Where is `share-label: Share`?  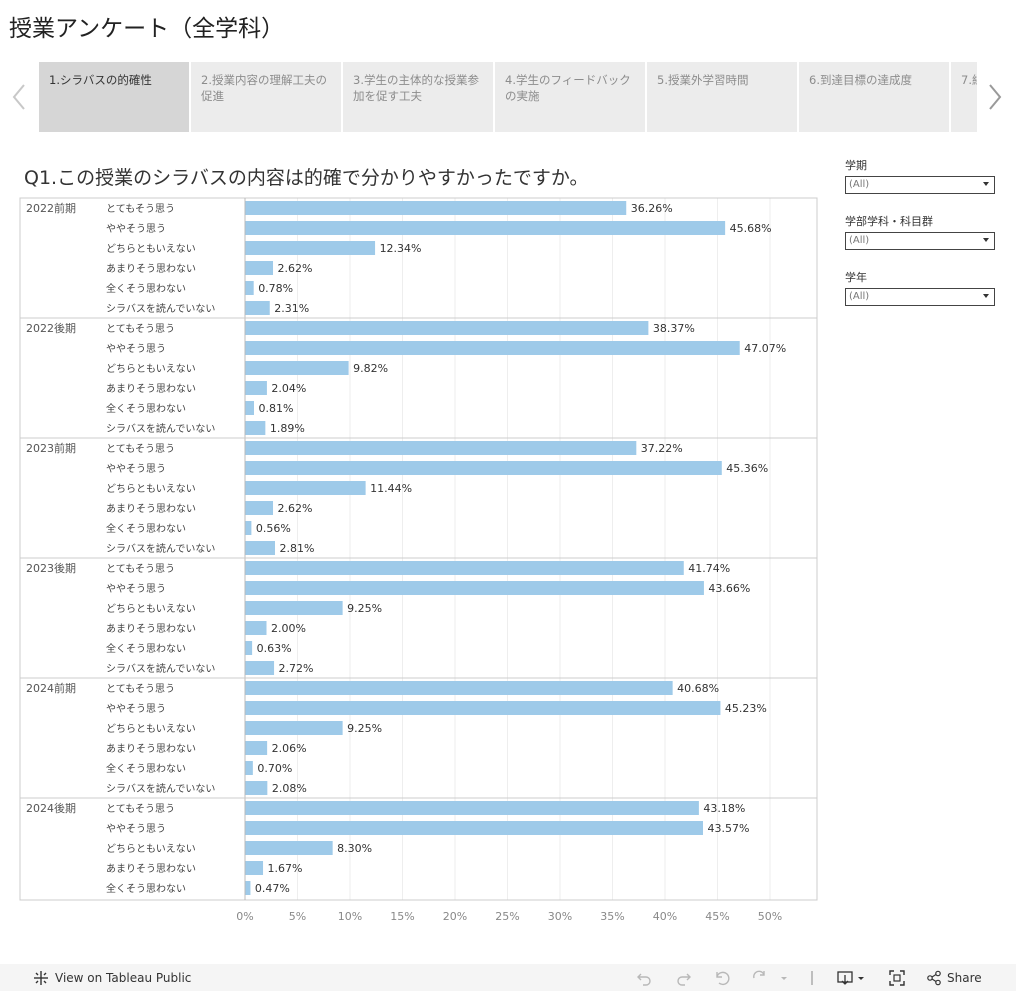
share-label: Share is located at coordinates (964, 978).